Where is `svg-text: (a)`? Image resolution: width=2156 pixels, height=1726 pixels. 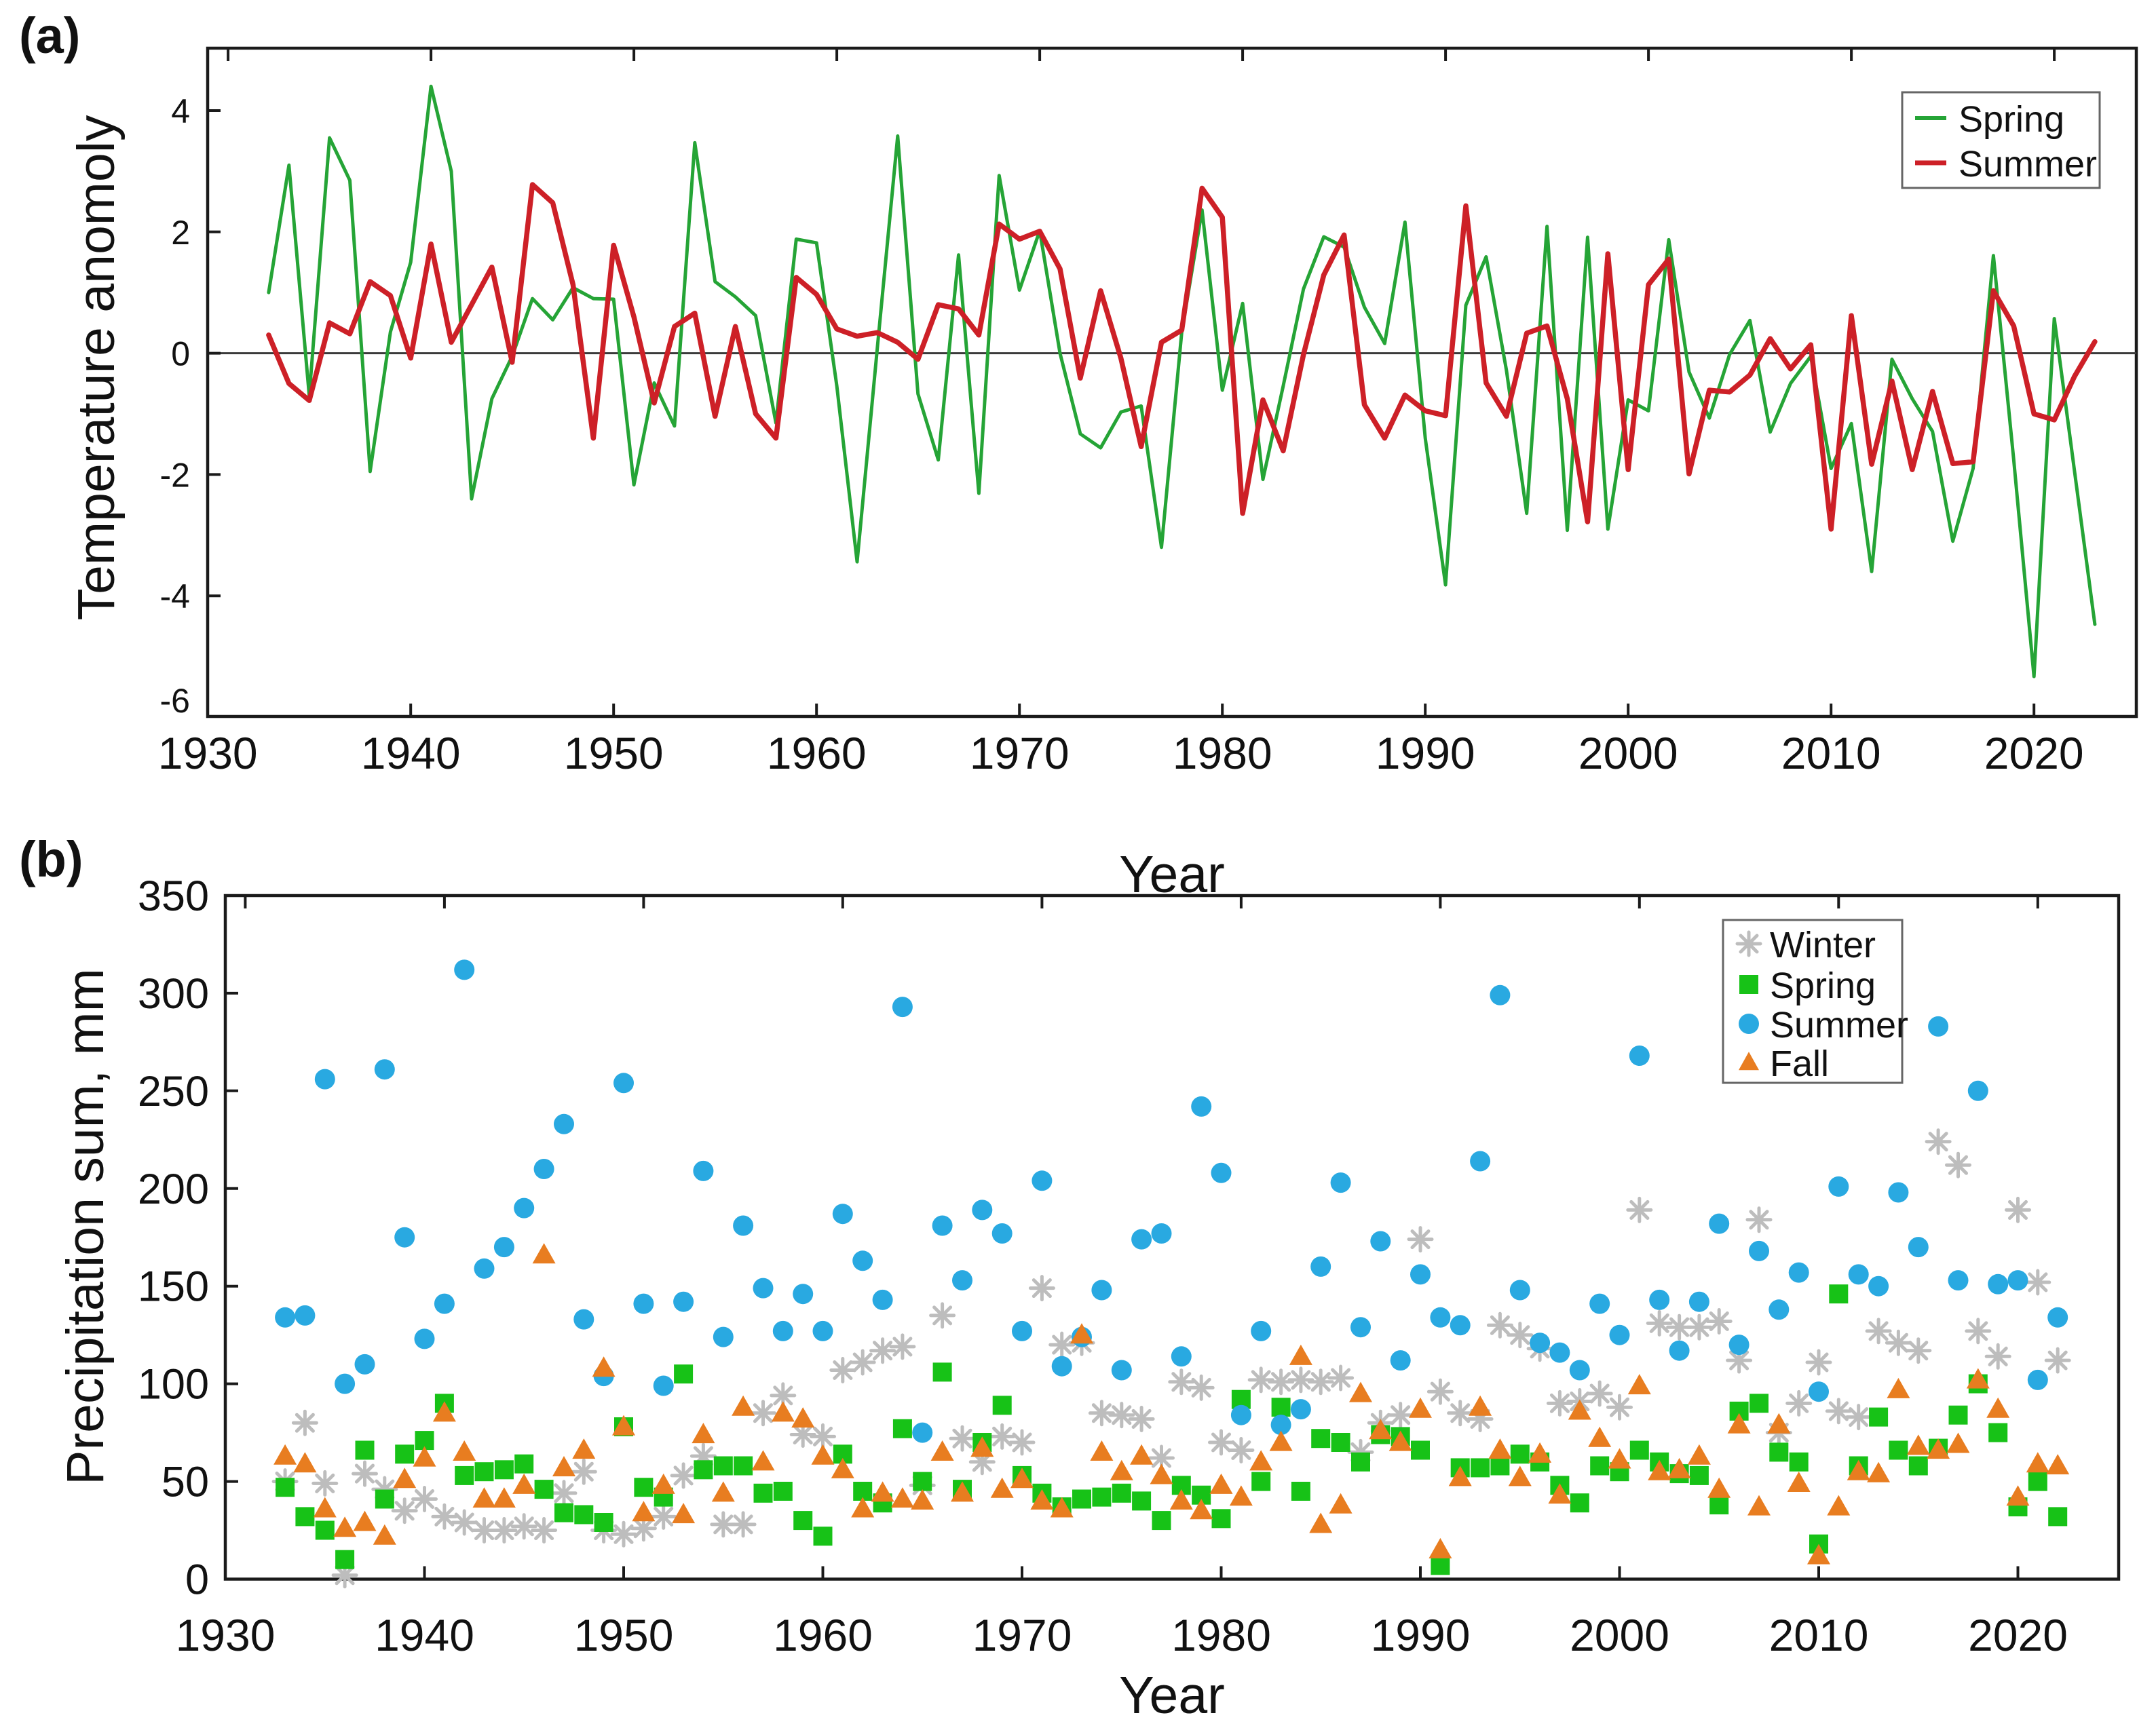 svg-text: (a) is located at coordinates (49, 35).